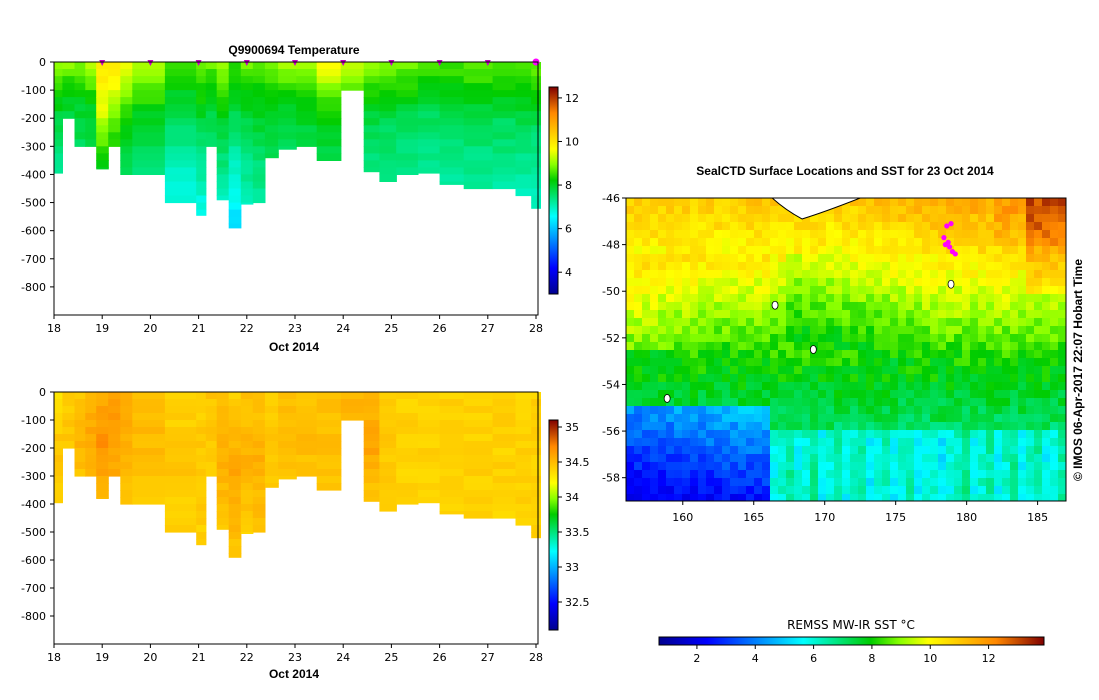  I want to click on sst-colorbar-tick-label: 4, so click(755, 658).